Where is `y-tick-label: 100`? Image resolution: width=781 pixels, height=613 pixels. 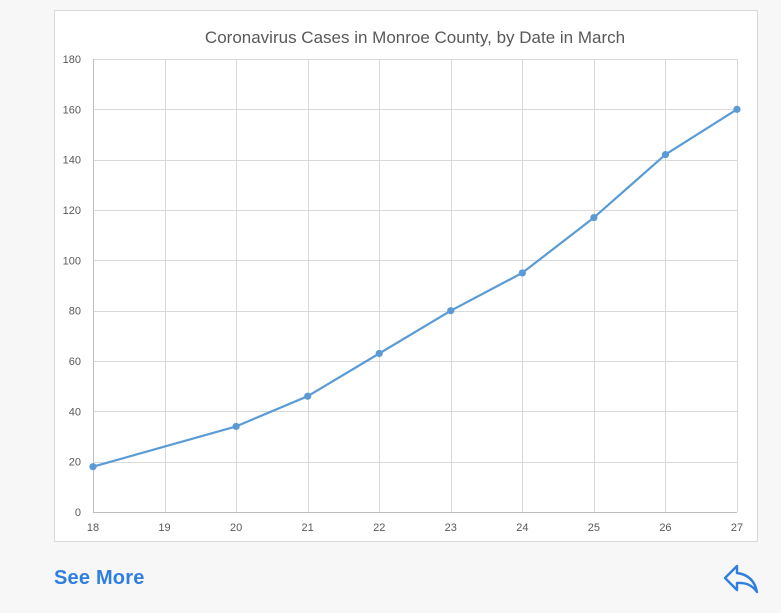 y-tick-label: 100 is located at coordinates (72, 261).